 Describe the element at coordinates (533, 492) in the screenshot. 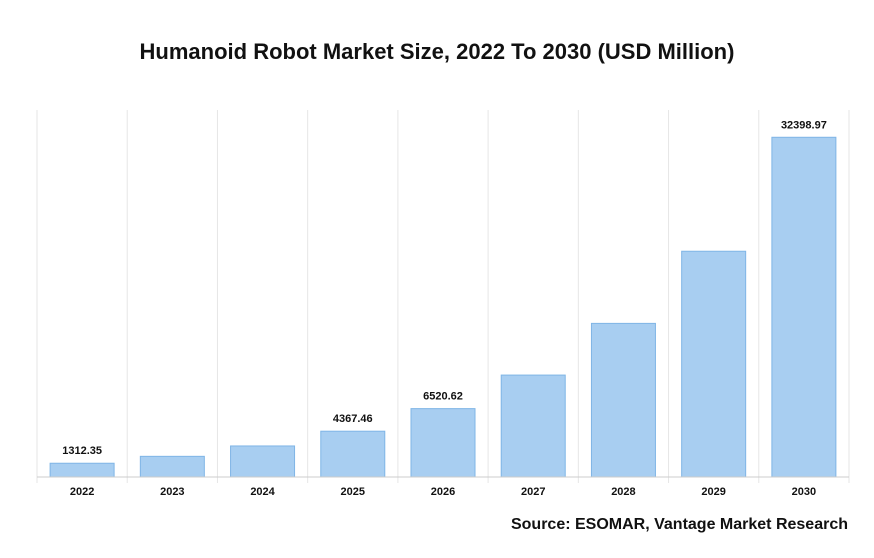

I see `x-tick-label-2027: 2027` at that location.